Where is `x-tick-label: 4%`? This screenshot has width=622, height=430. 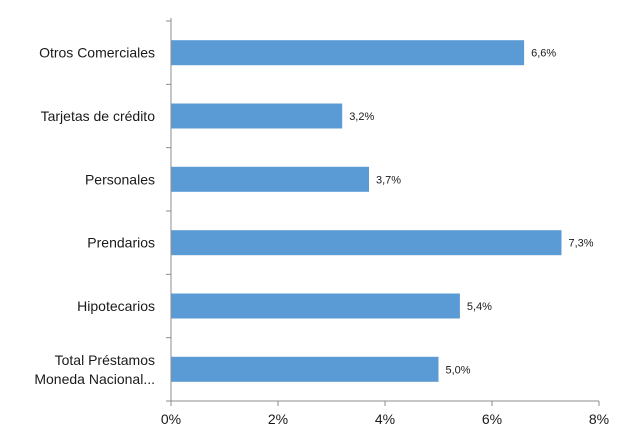
x-tick-label: 4% is located at coordinates (385, 419).